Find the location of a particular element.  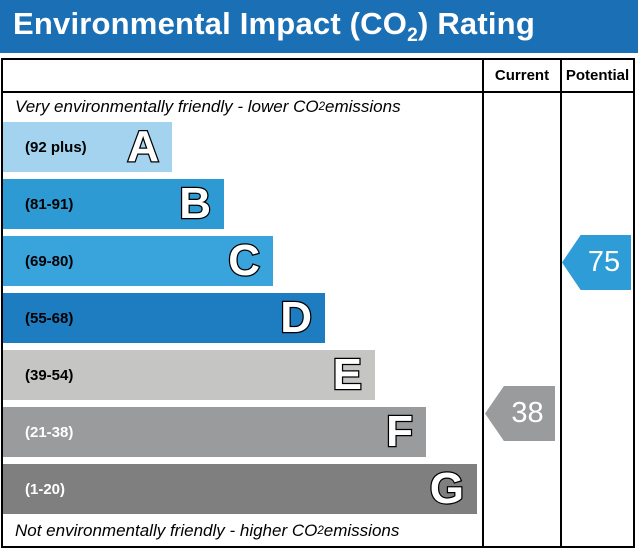

potential-column-divider is located at coordinates (561, 303).